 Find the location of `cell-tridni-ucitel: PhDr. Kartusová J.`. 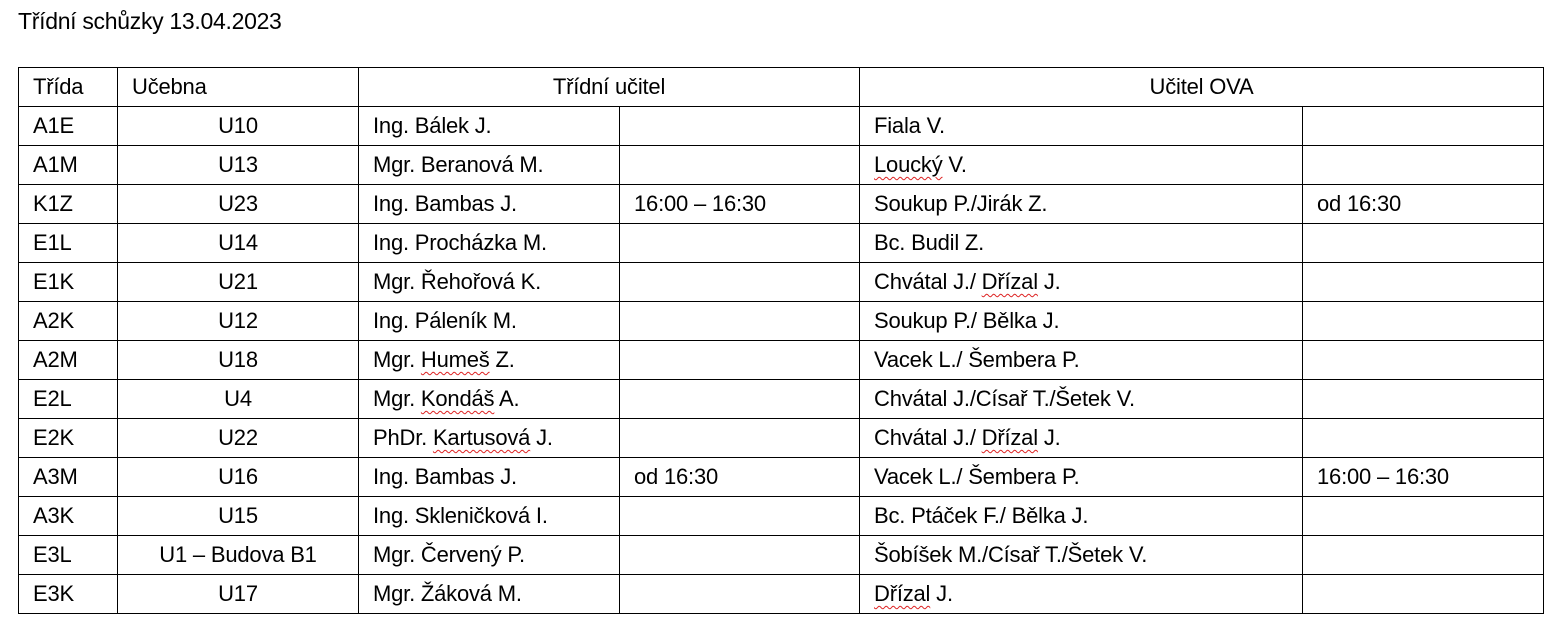

cell-tridni-ucitel: PhDr. Kartusová J. is located at coordinates (489, 438).